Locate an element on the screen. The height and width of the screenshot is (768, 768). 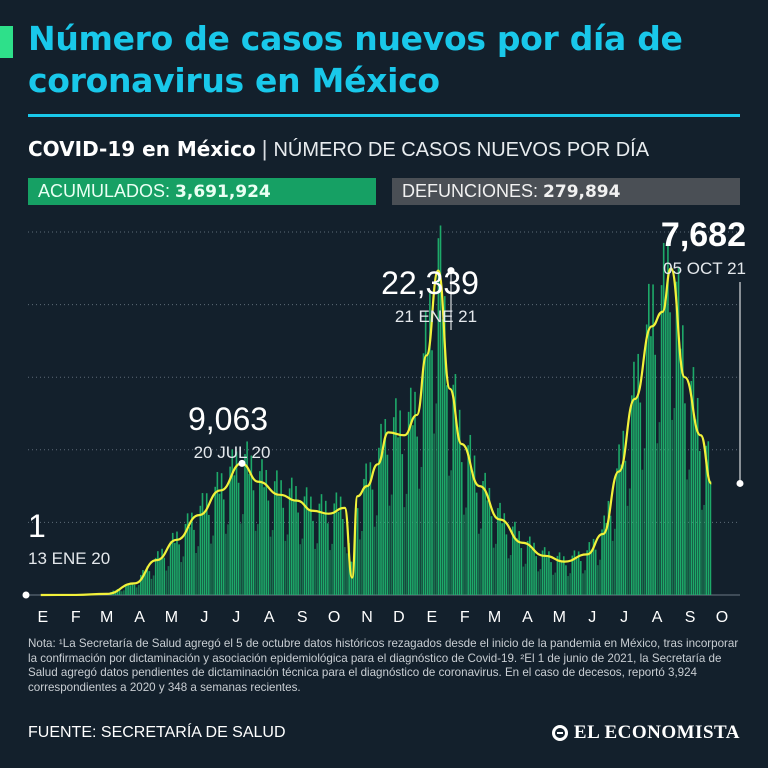
accent-bar is located at coordinates (6, 42).